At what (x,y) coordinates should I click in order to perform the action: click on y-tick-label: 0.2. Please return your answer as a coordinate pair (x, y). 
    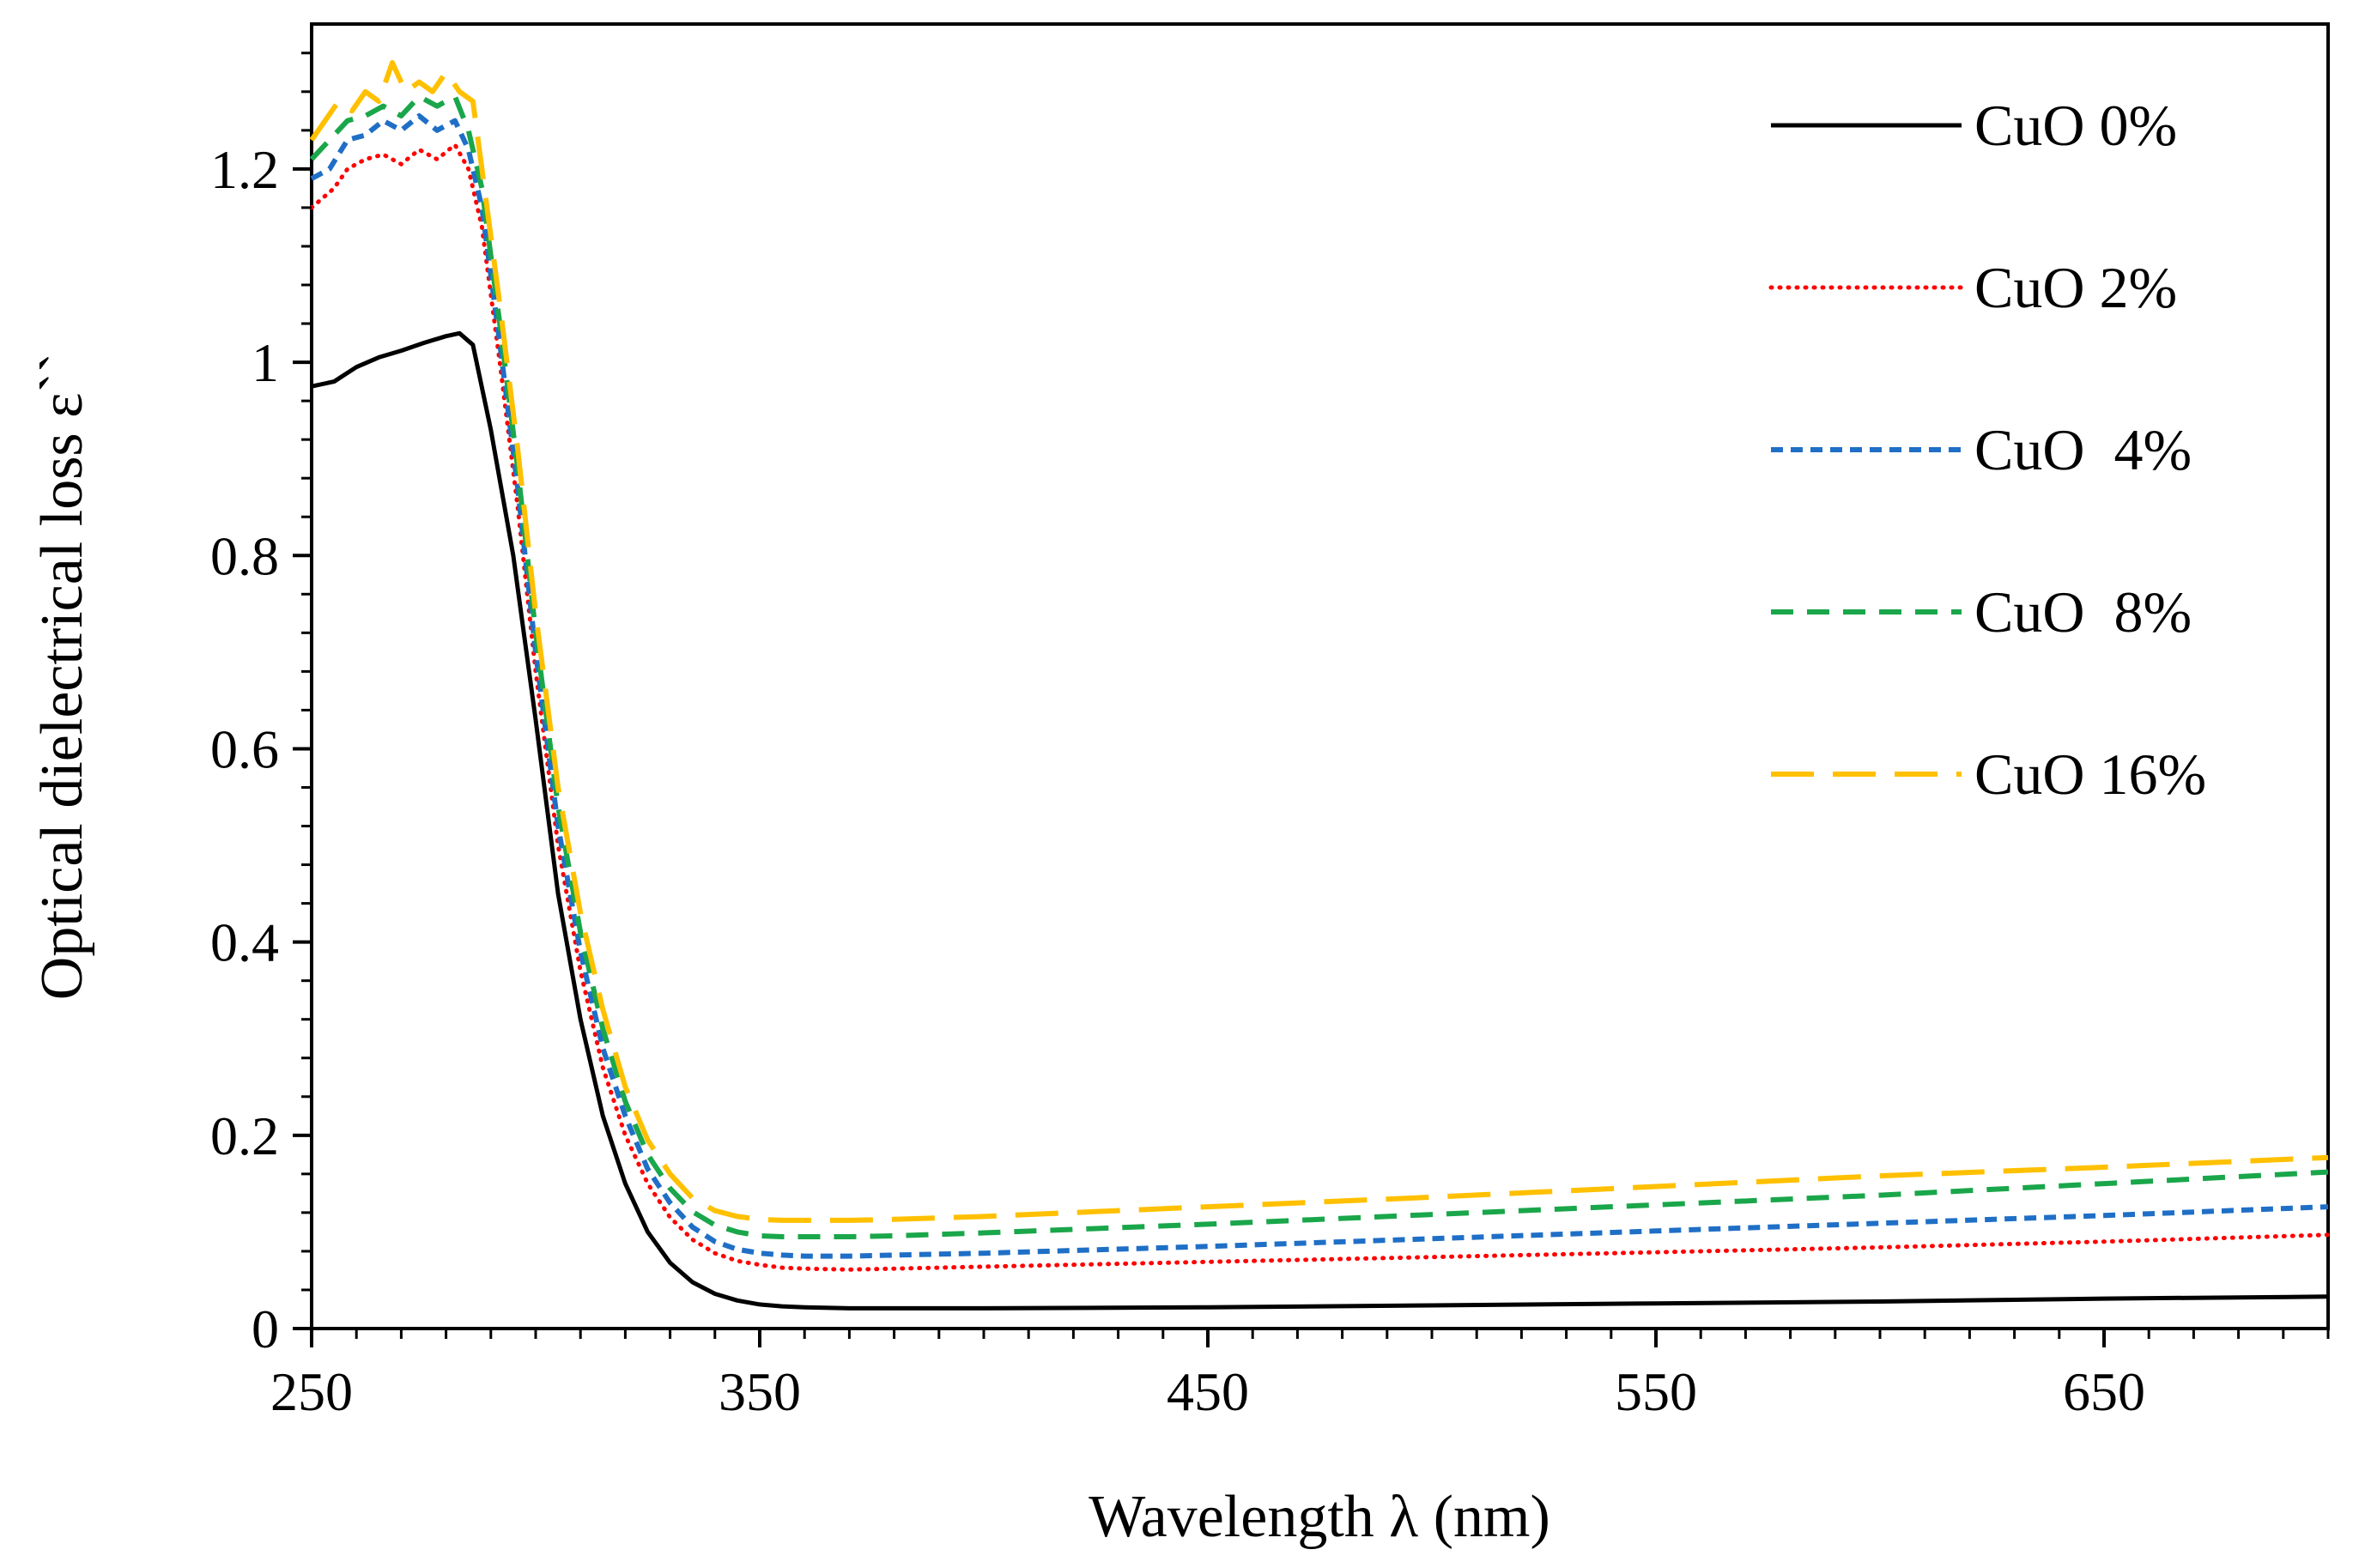
    Looking at the image, I should click on (244, 1135).